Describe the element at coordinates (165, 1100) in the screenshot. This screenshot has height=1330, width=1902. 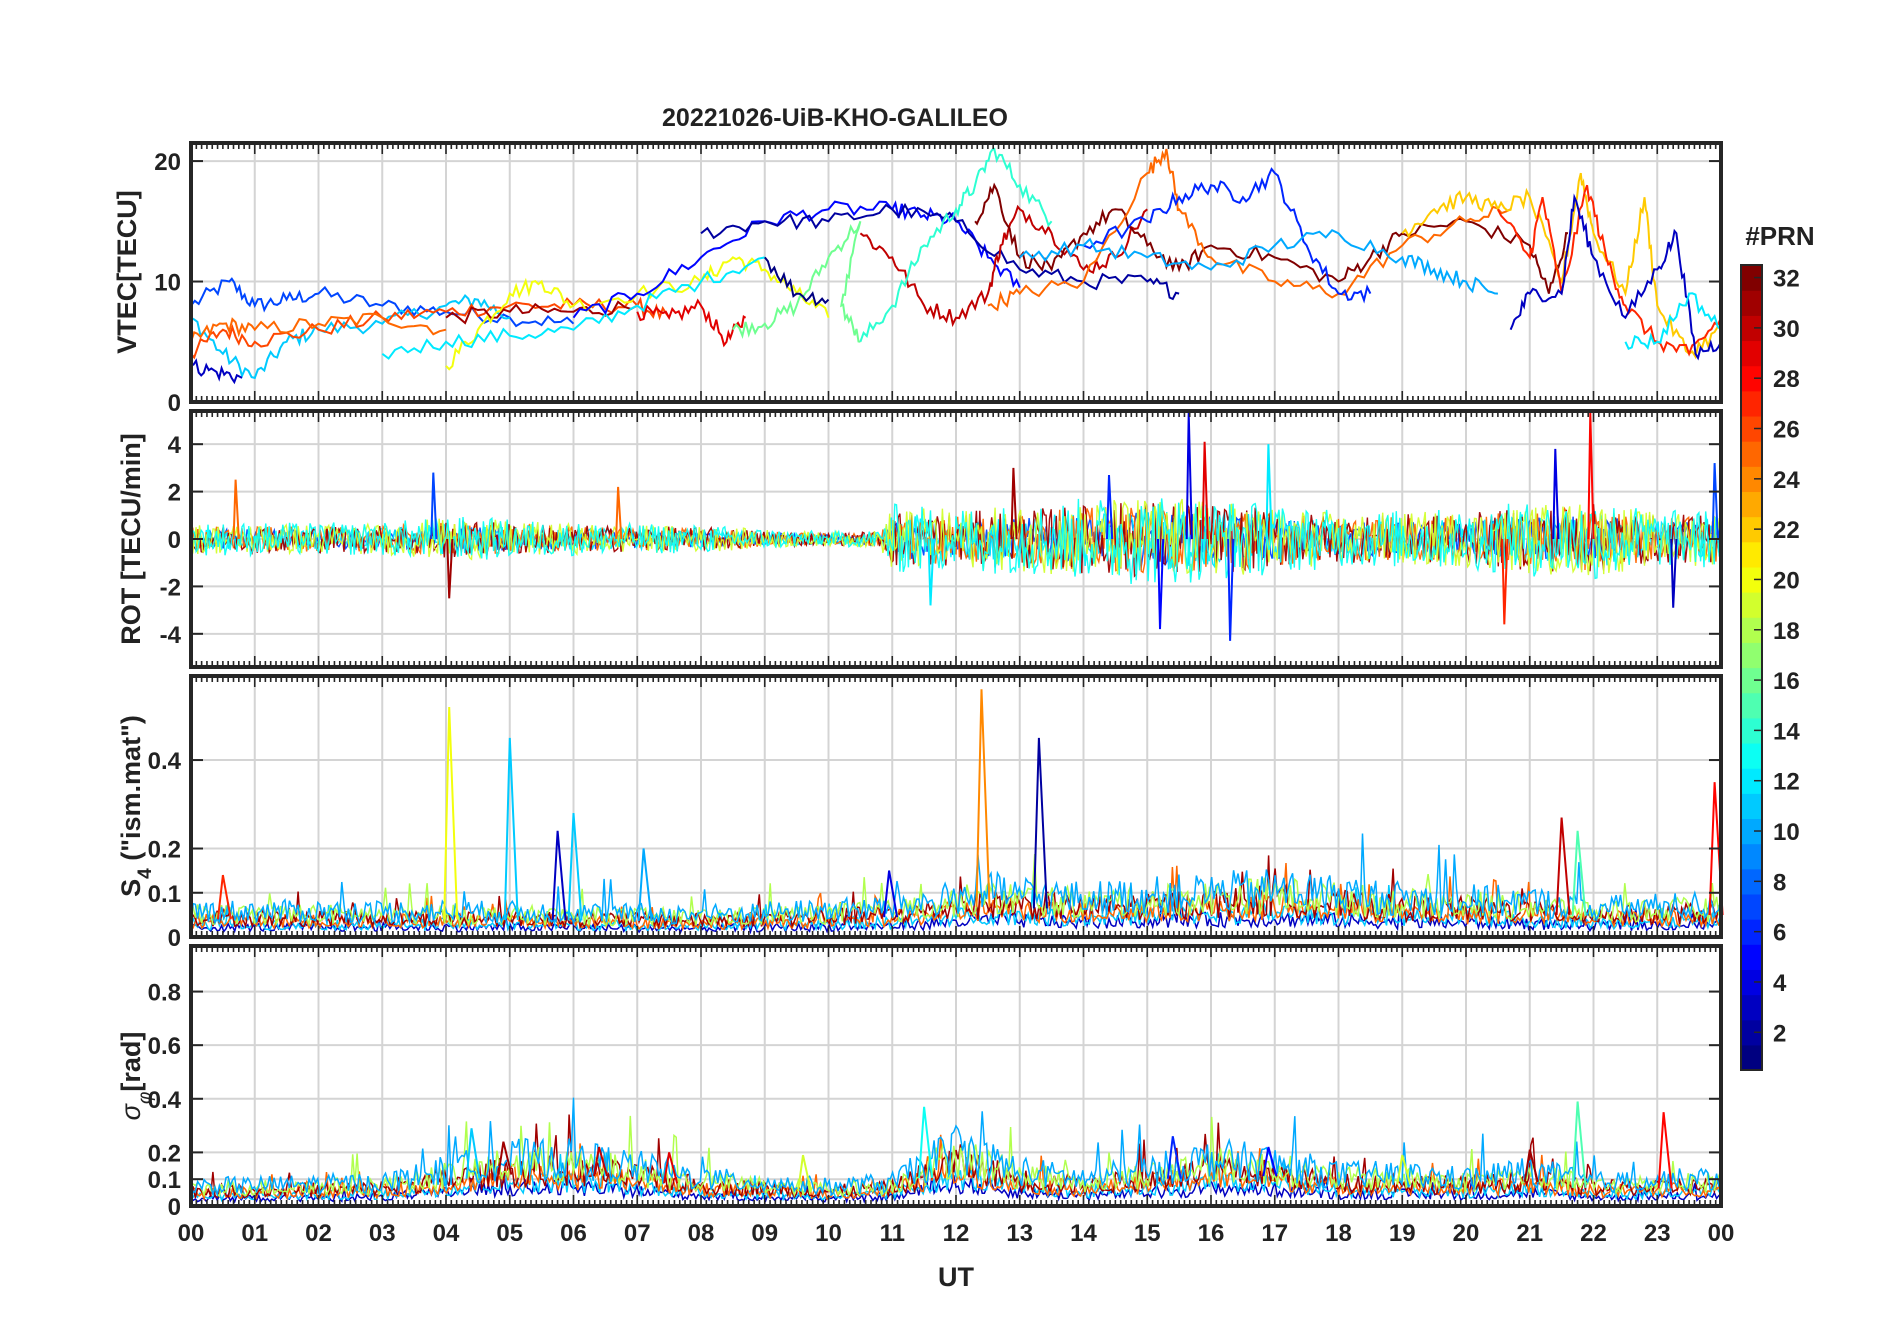
I see `y-tick-label: 0.4` at that location.